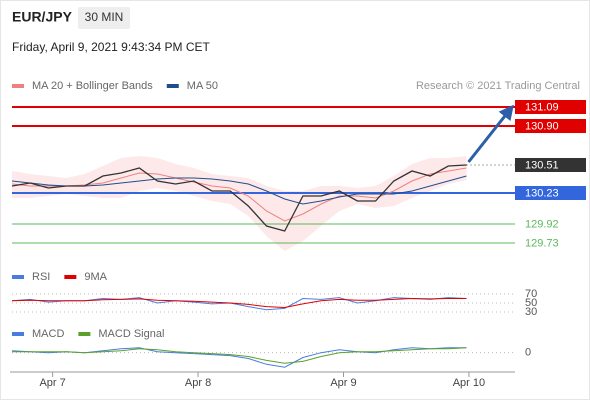 The height and width of the screenshot is (400, 590). What do you see at coordinates (542, 165) in the screenshot?
I see `level-label: 130.51` at bounding box center [542, 165].